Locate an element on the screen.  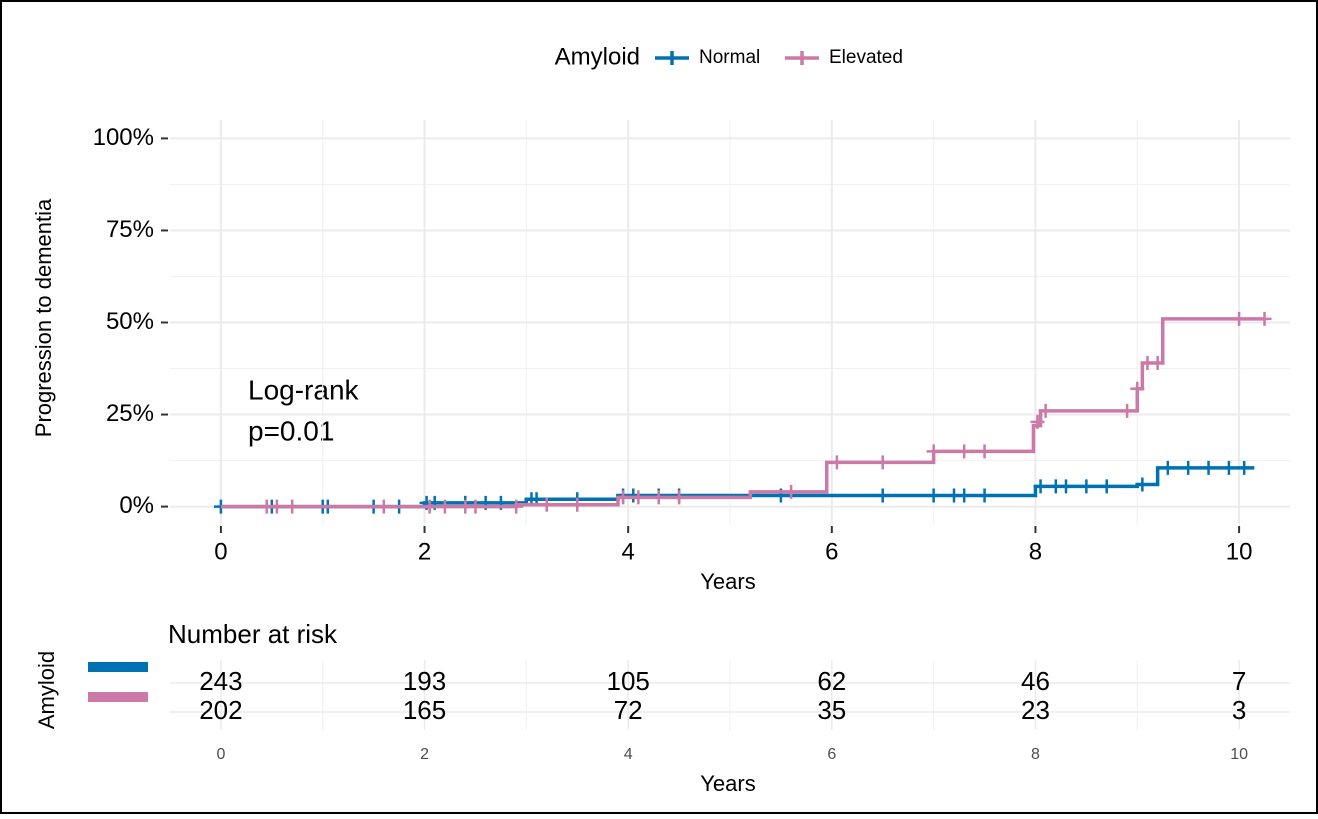
table-x-tick-label: 0 is located at coordinates (220, 754).